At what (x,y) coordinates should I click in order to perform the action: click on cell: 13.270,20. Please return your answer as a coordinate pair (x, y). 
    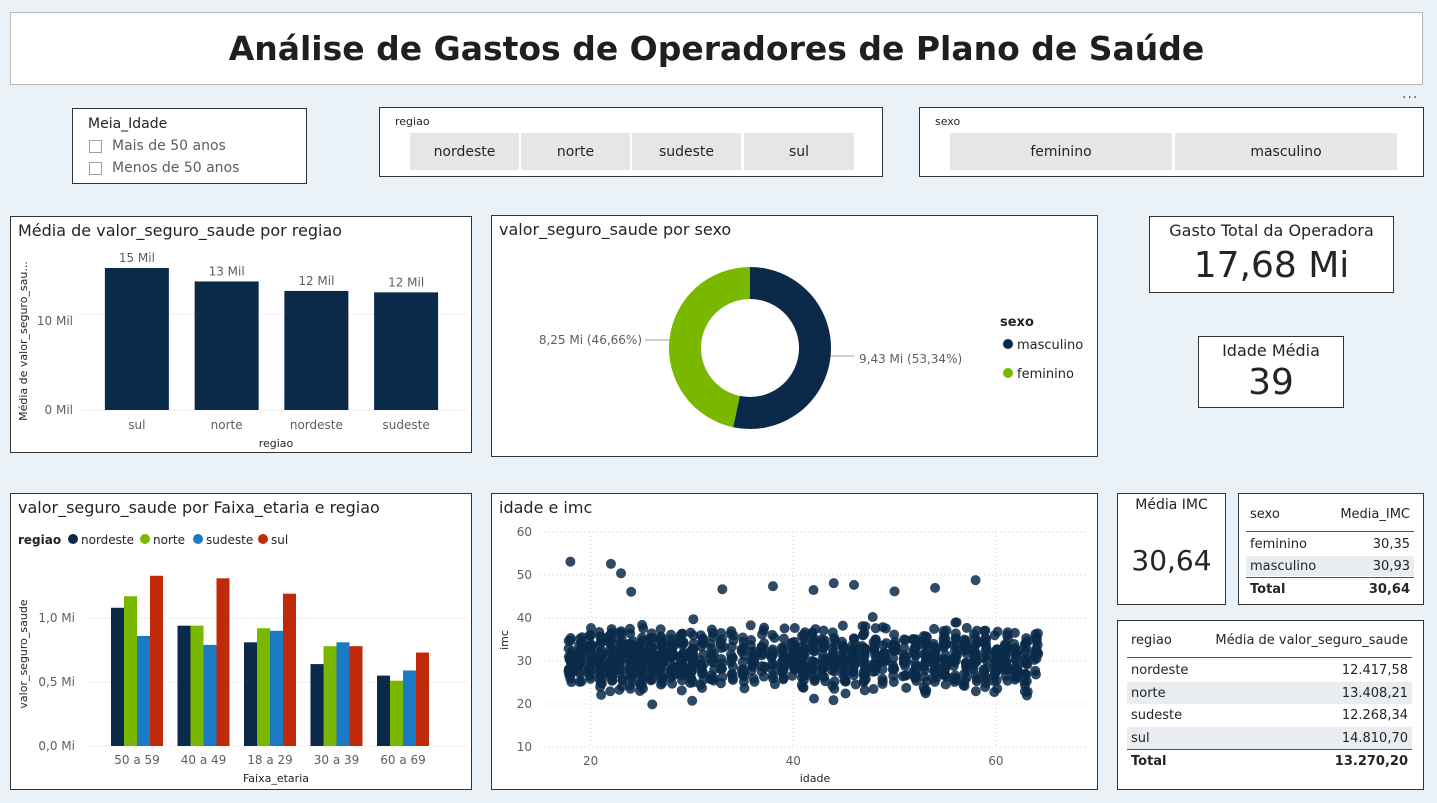
    Looking at the image, I should click on (1371, 761).